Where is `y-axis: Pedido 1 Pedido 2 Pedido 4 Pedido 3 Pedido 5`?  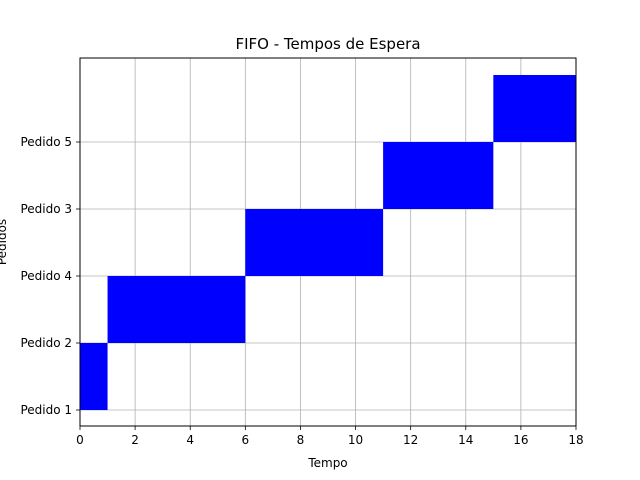 y-axis: Pedido 1 Pedido 2 Pedido 4 Pedido 3 Pedido 5 is located at coordinates (50, 276).